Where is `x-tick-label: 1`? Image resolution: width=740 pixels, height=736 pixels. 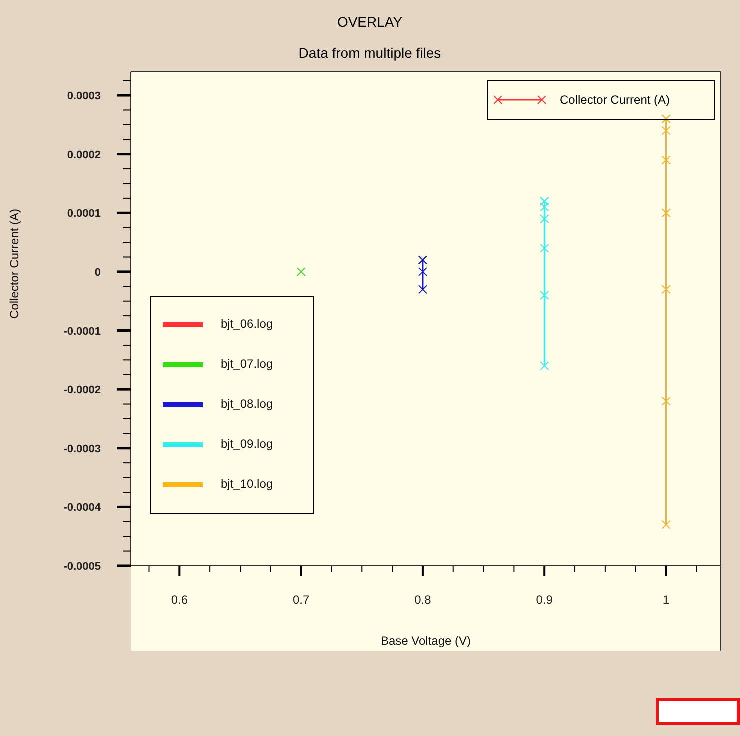 x-tick-label: 1 is located at coordinates (666, 600).